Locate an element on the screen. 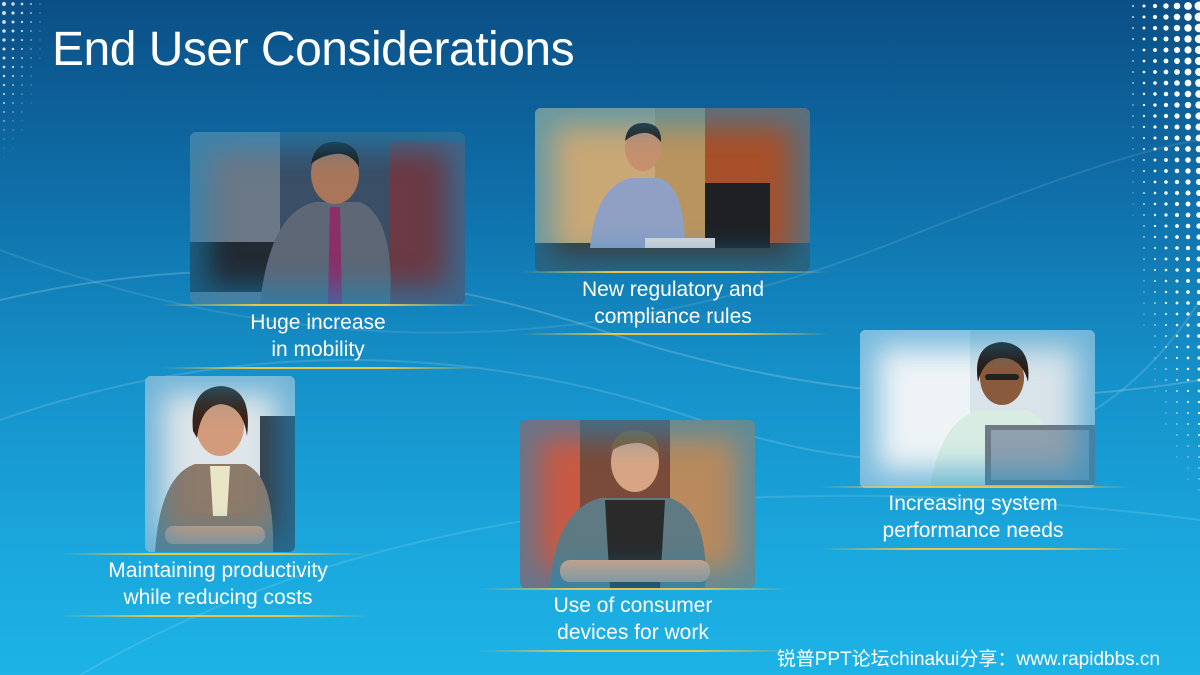 Image resolution: width=1200 pixels, height=675 pixels. shop-worker-photo is located at coordinates (637, 504).